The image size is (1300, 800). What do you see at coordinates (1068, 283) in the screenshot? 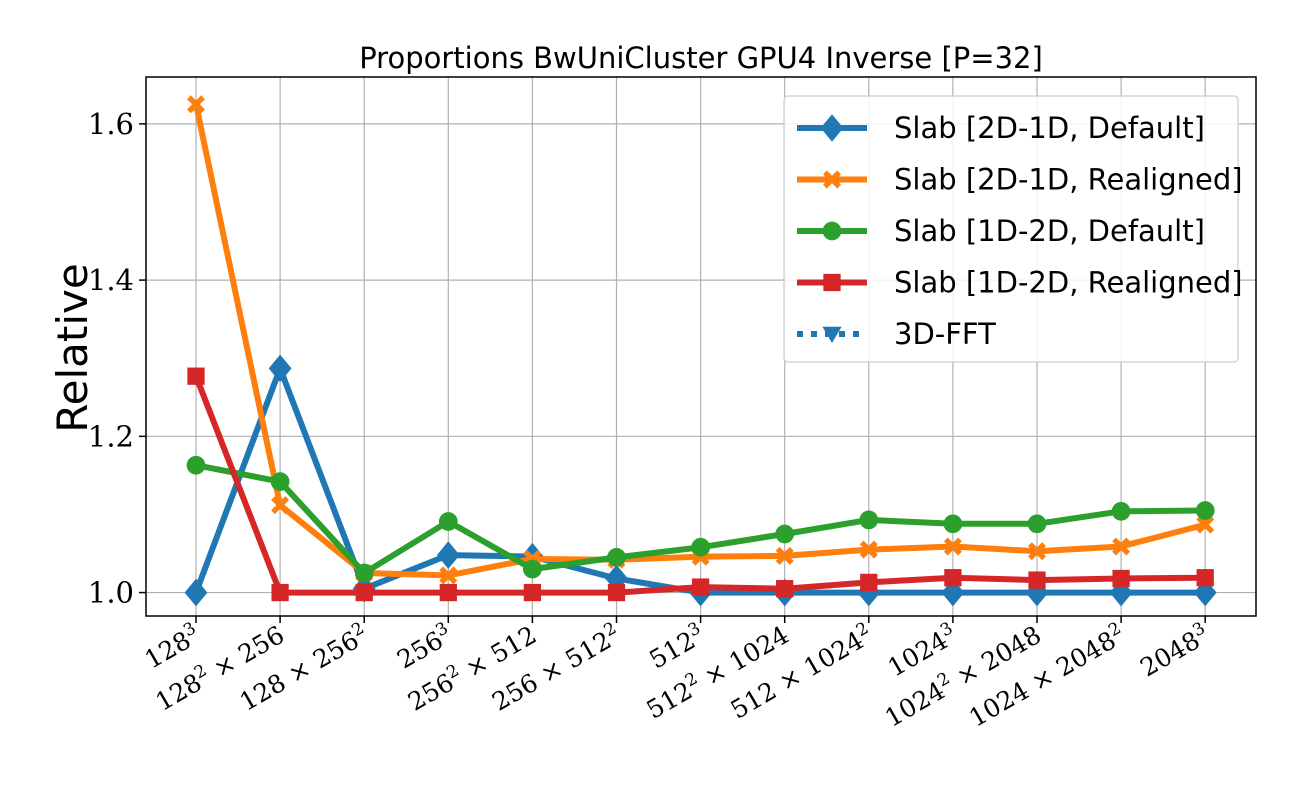
I see `legend-label: Slab [1D-2D, Realigned]` at bounding box center [1068, 283].